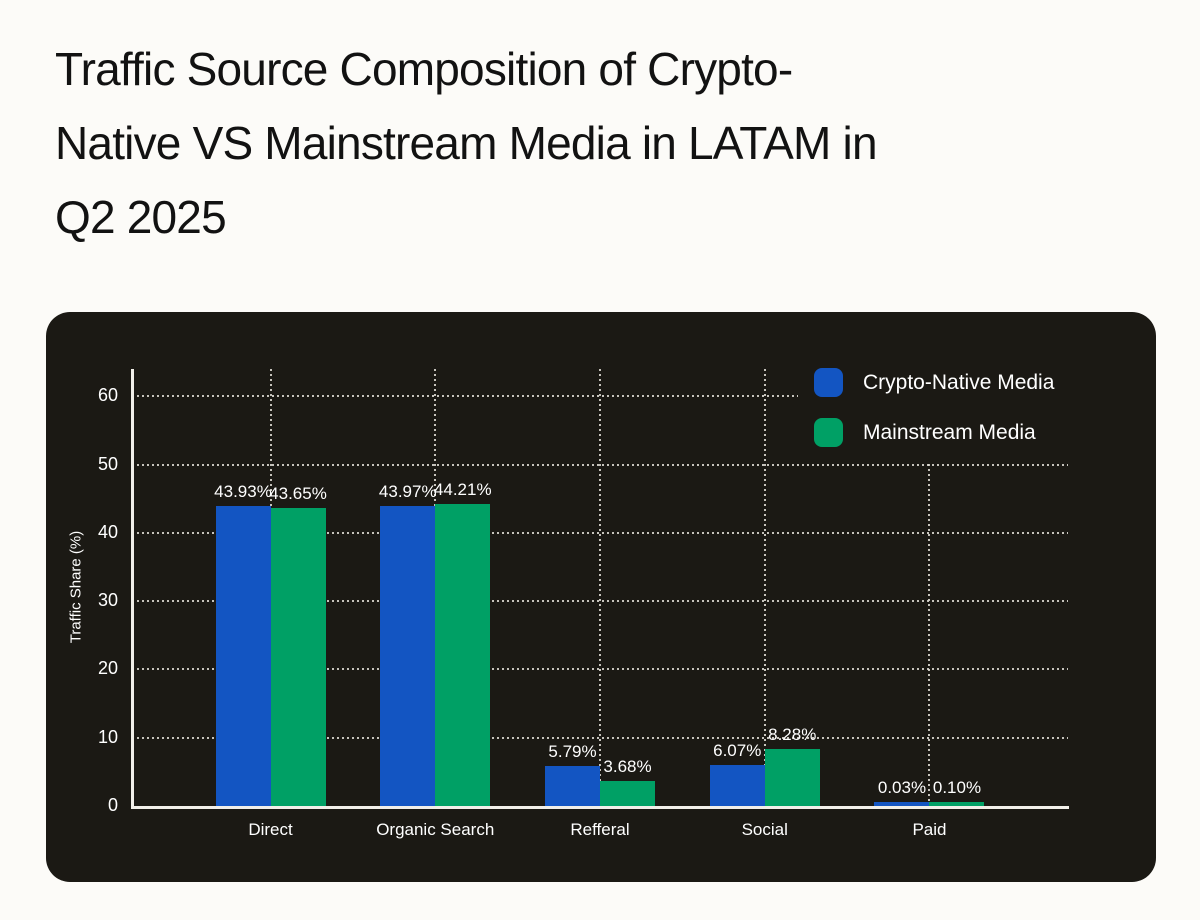  Describe the element at coordinates (298, 493) in the screenshot. I see `bar-value-label: 43.65%` at that location.